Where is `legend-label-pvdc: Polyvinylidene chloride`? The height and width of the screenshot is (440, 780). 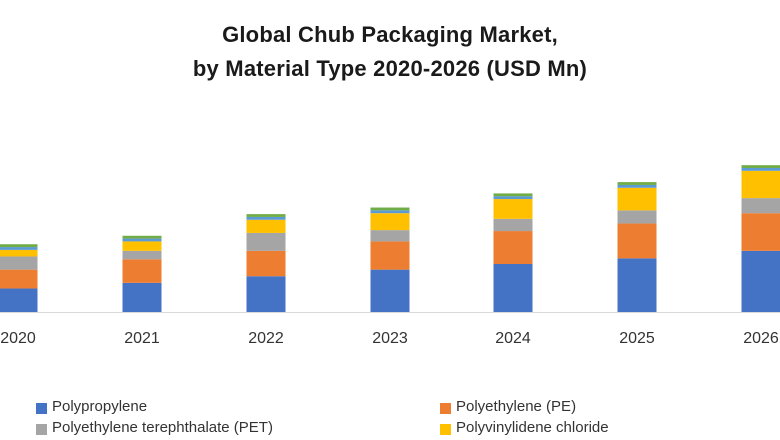 legend-label-pvdc: Polyvinylidene chloride is located at coordinates (532, 427).